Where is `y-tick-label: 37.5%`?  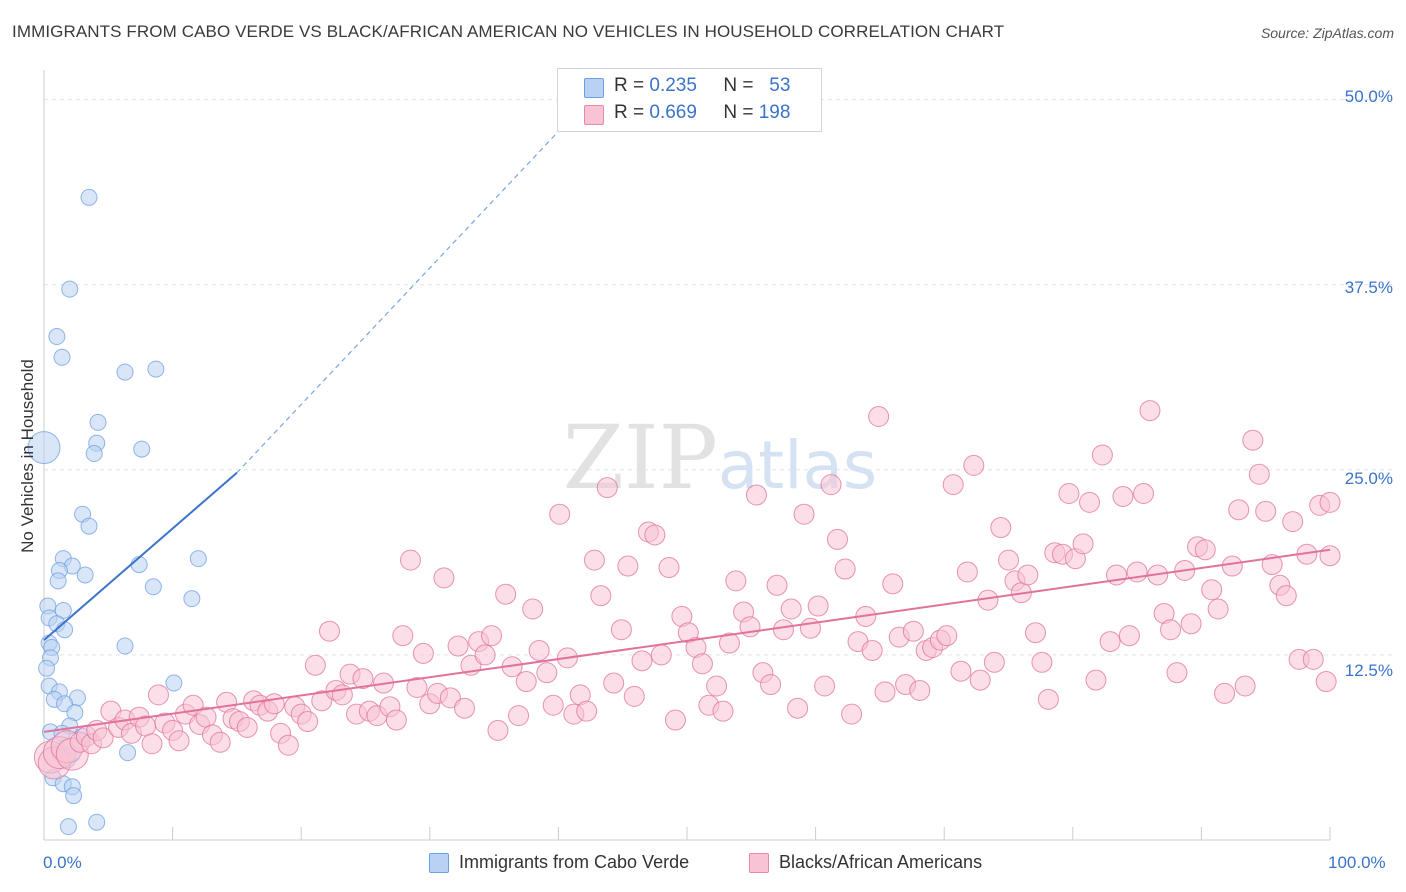
y-tick-label: 37.5% is located at coordinates (1368, 287).